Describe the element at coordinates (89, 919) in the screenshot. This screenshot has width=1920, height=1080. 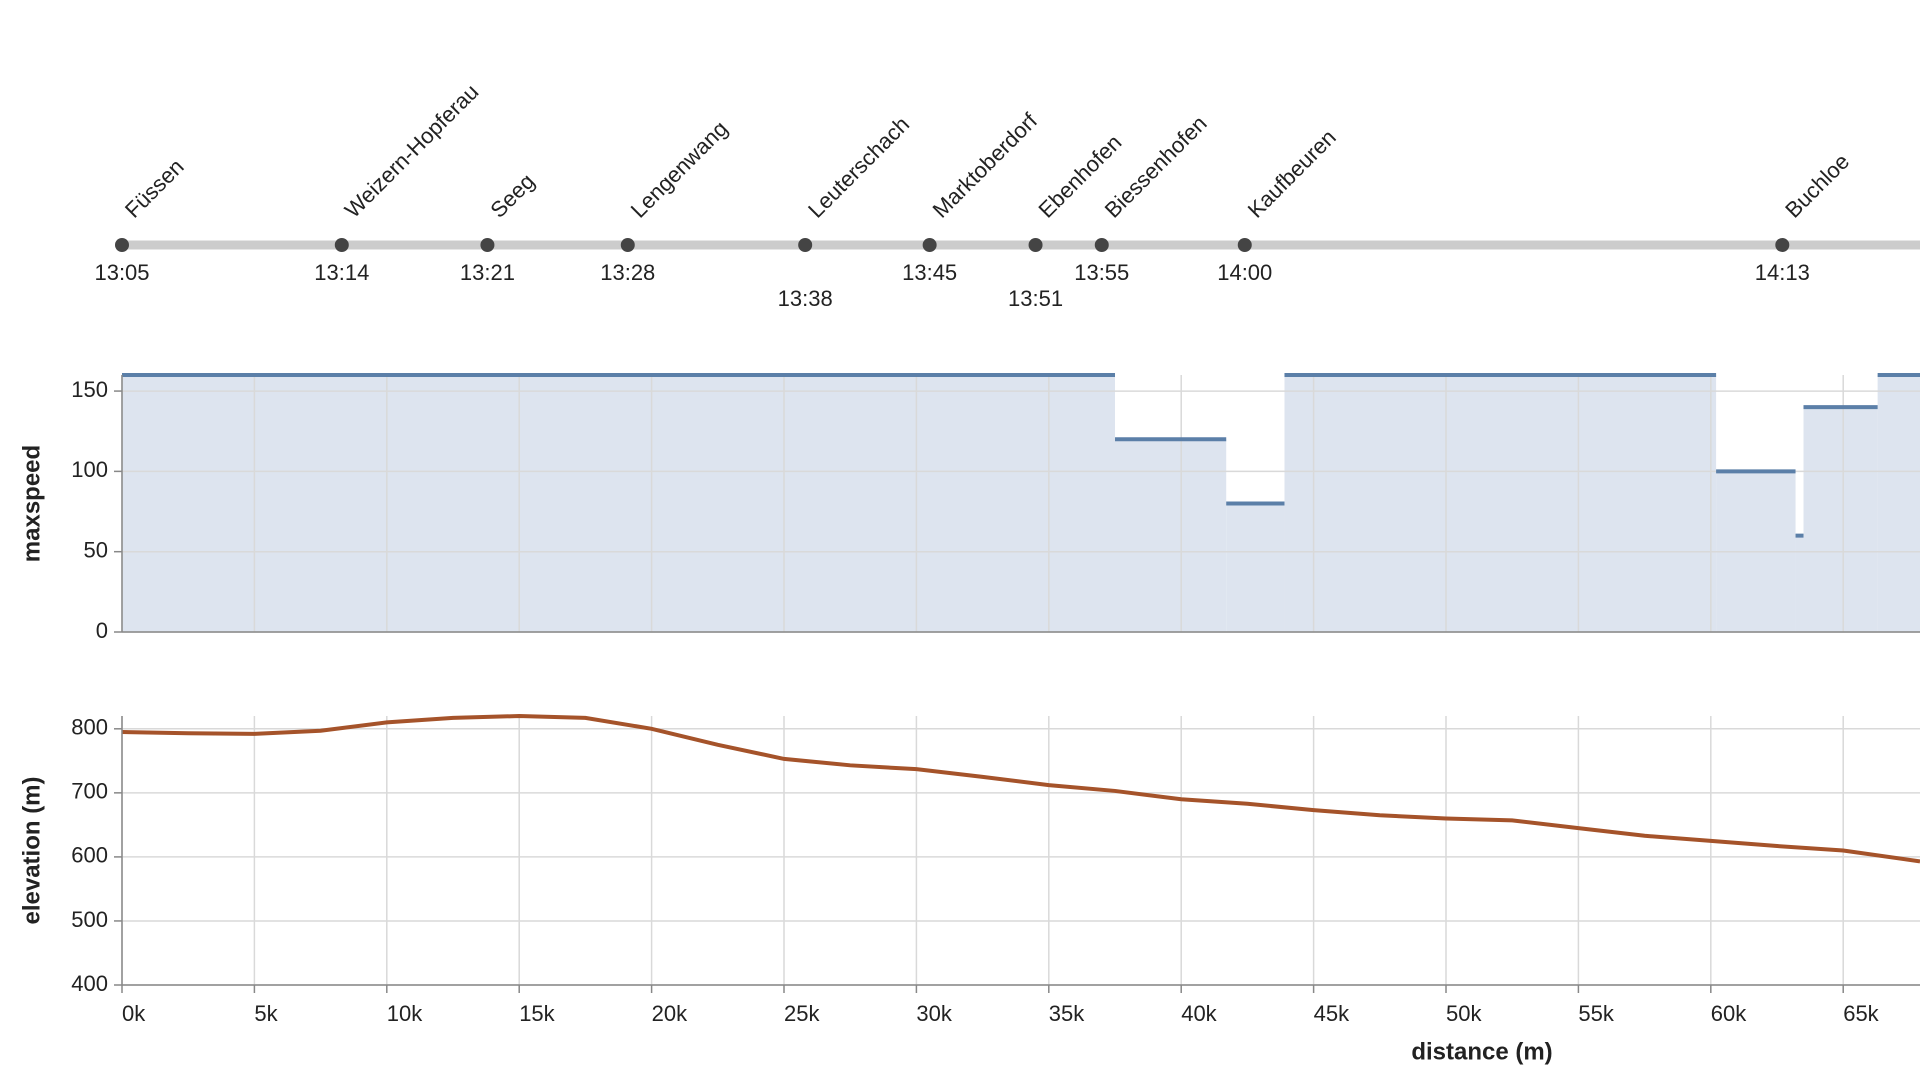
I see `y-tick-label: 500` at that location.